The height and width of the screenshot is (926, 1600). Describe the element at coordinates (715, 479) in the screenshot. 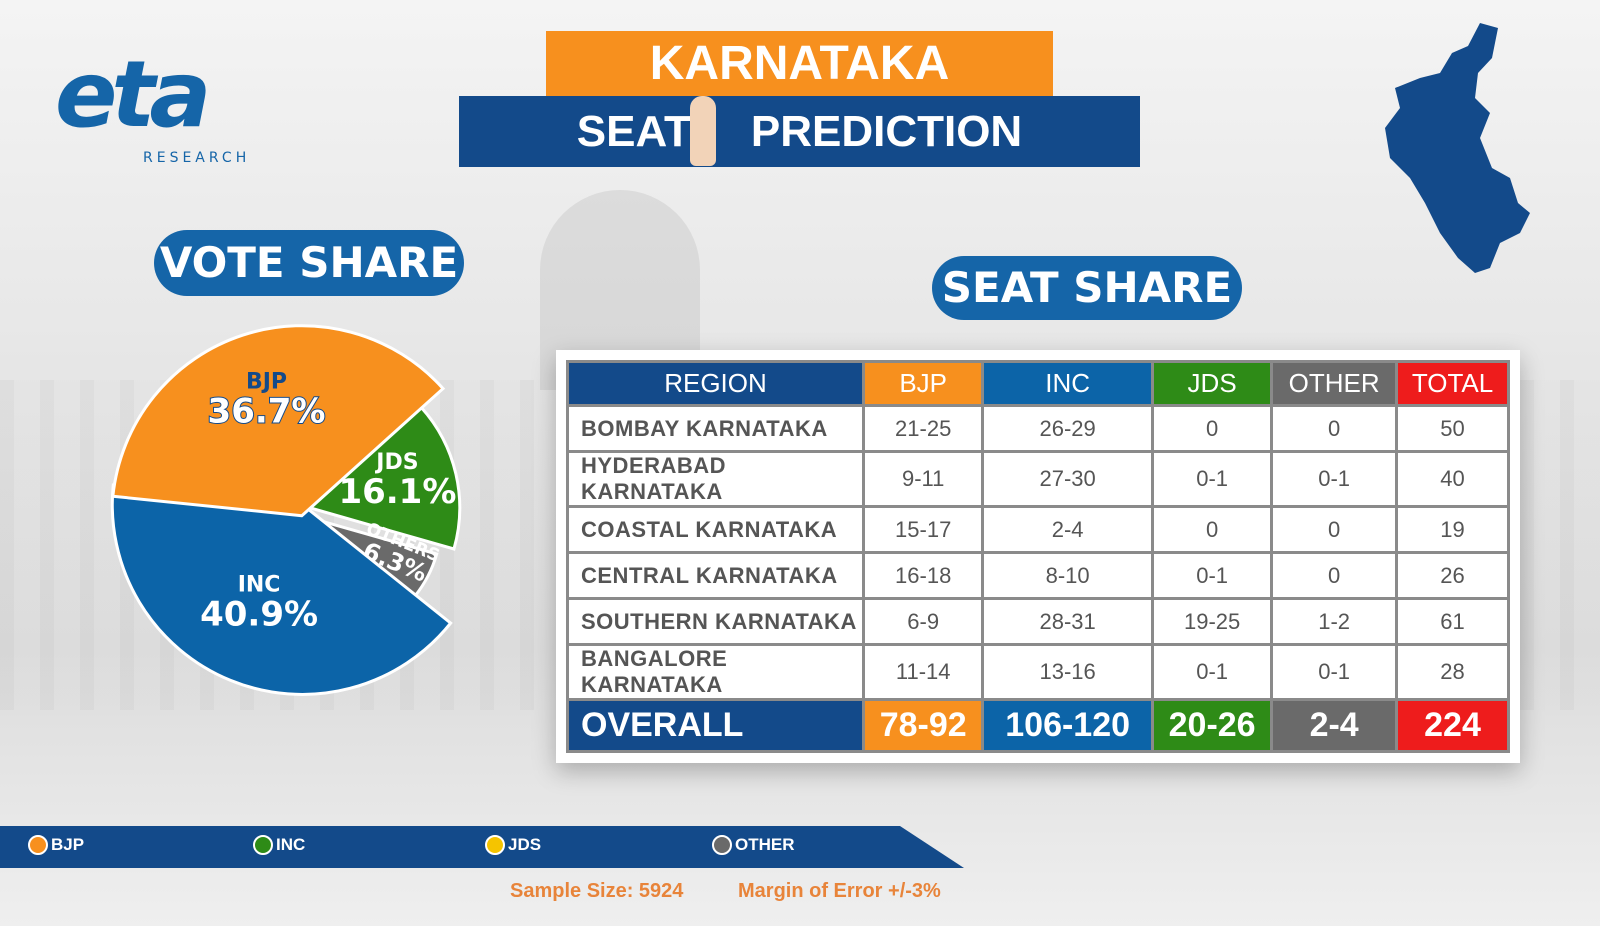

I see `region-cell: HYDERABAD KARNATAKA` at that location.